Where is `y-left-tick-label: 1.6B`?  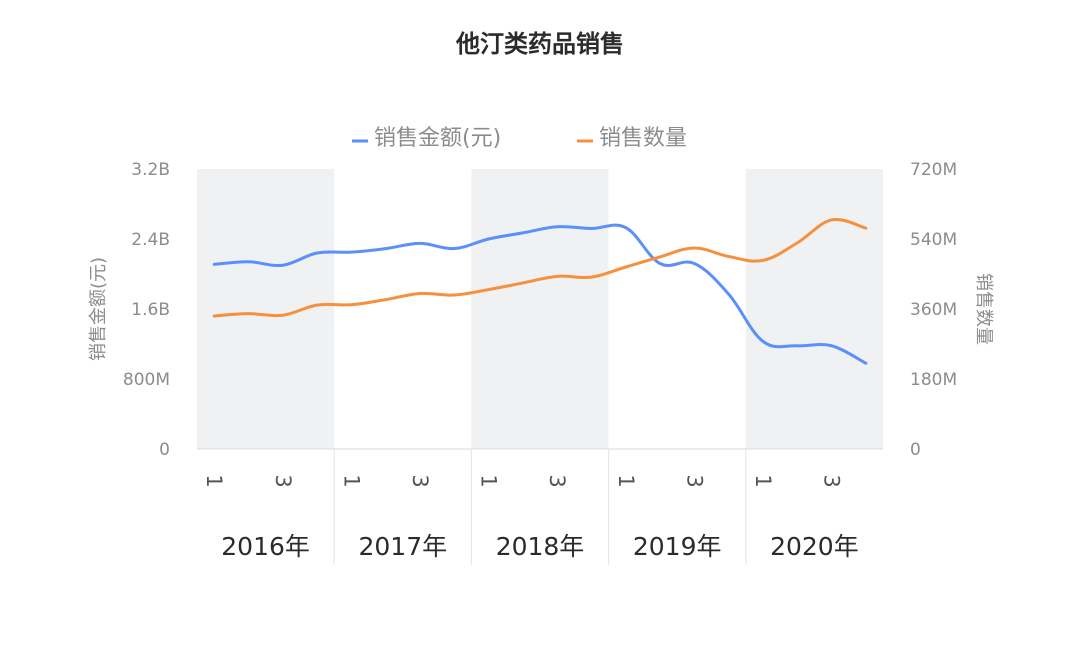
y-left-tick-label: 1.6B is located at coordinates (150, 310).